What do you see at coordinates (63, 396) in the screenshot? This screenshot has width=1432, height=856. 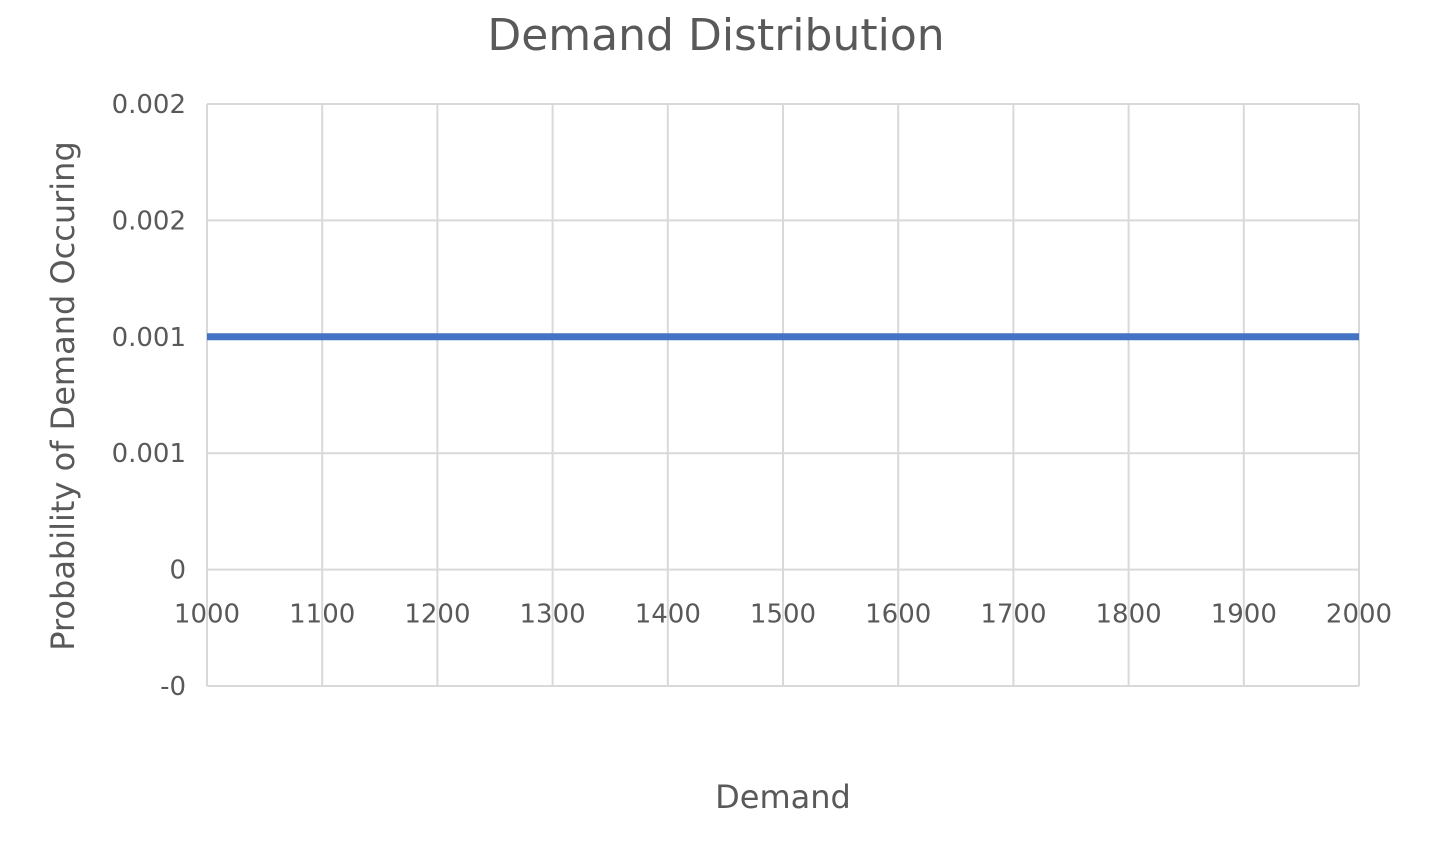 I see `y-axis-title: Probability of Demand Occuring` at bounding box center [63, 396].